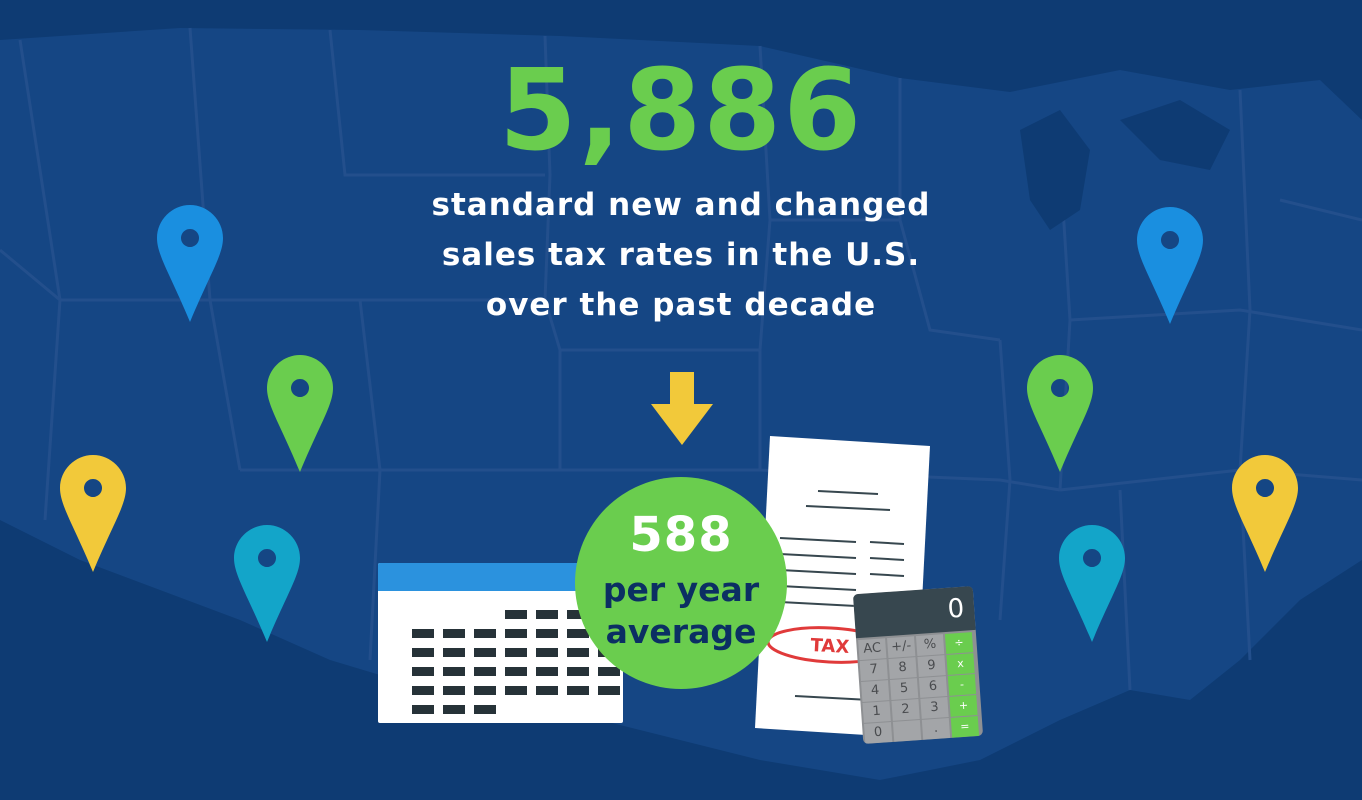 The width and height of the screenshot is (1362, 800). I want to click on calculator-body: 0 AC +/-% ÷ 7 8 9 x 4 5 6- 1 2 3 +0. =, so click(918, 665).